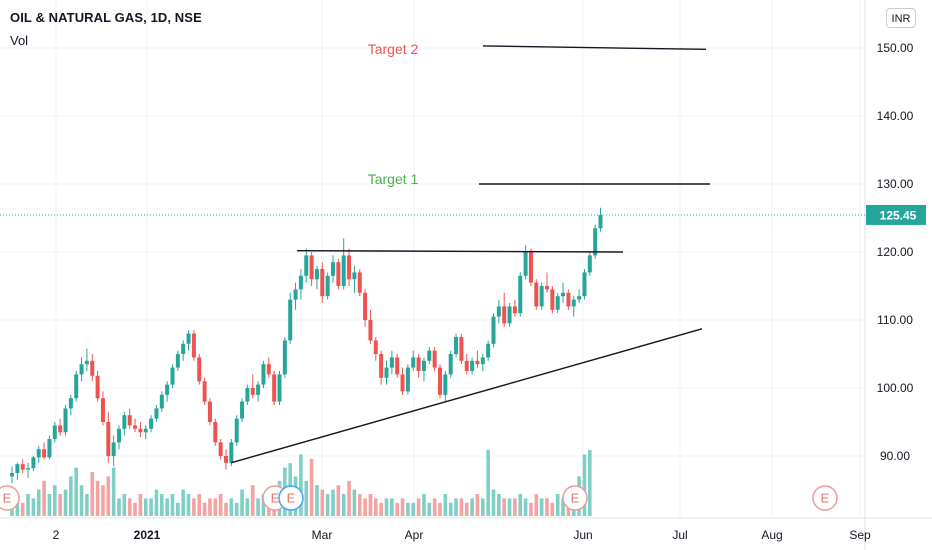 The width and height of the screenshot is (932, 550). I want to click on currency-button: INR, so click(901, 18).